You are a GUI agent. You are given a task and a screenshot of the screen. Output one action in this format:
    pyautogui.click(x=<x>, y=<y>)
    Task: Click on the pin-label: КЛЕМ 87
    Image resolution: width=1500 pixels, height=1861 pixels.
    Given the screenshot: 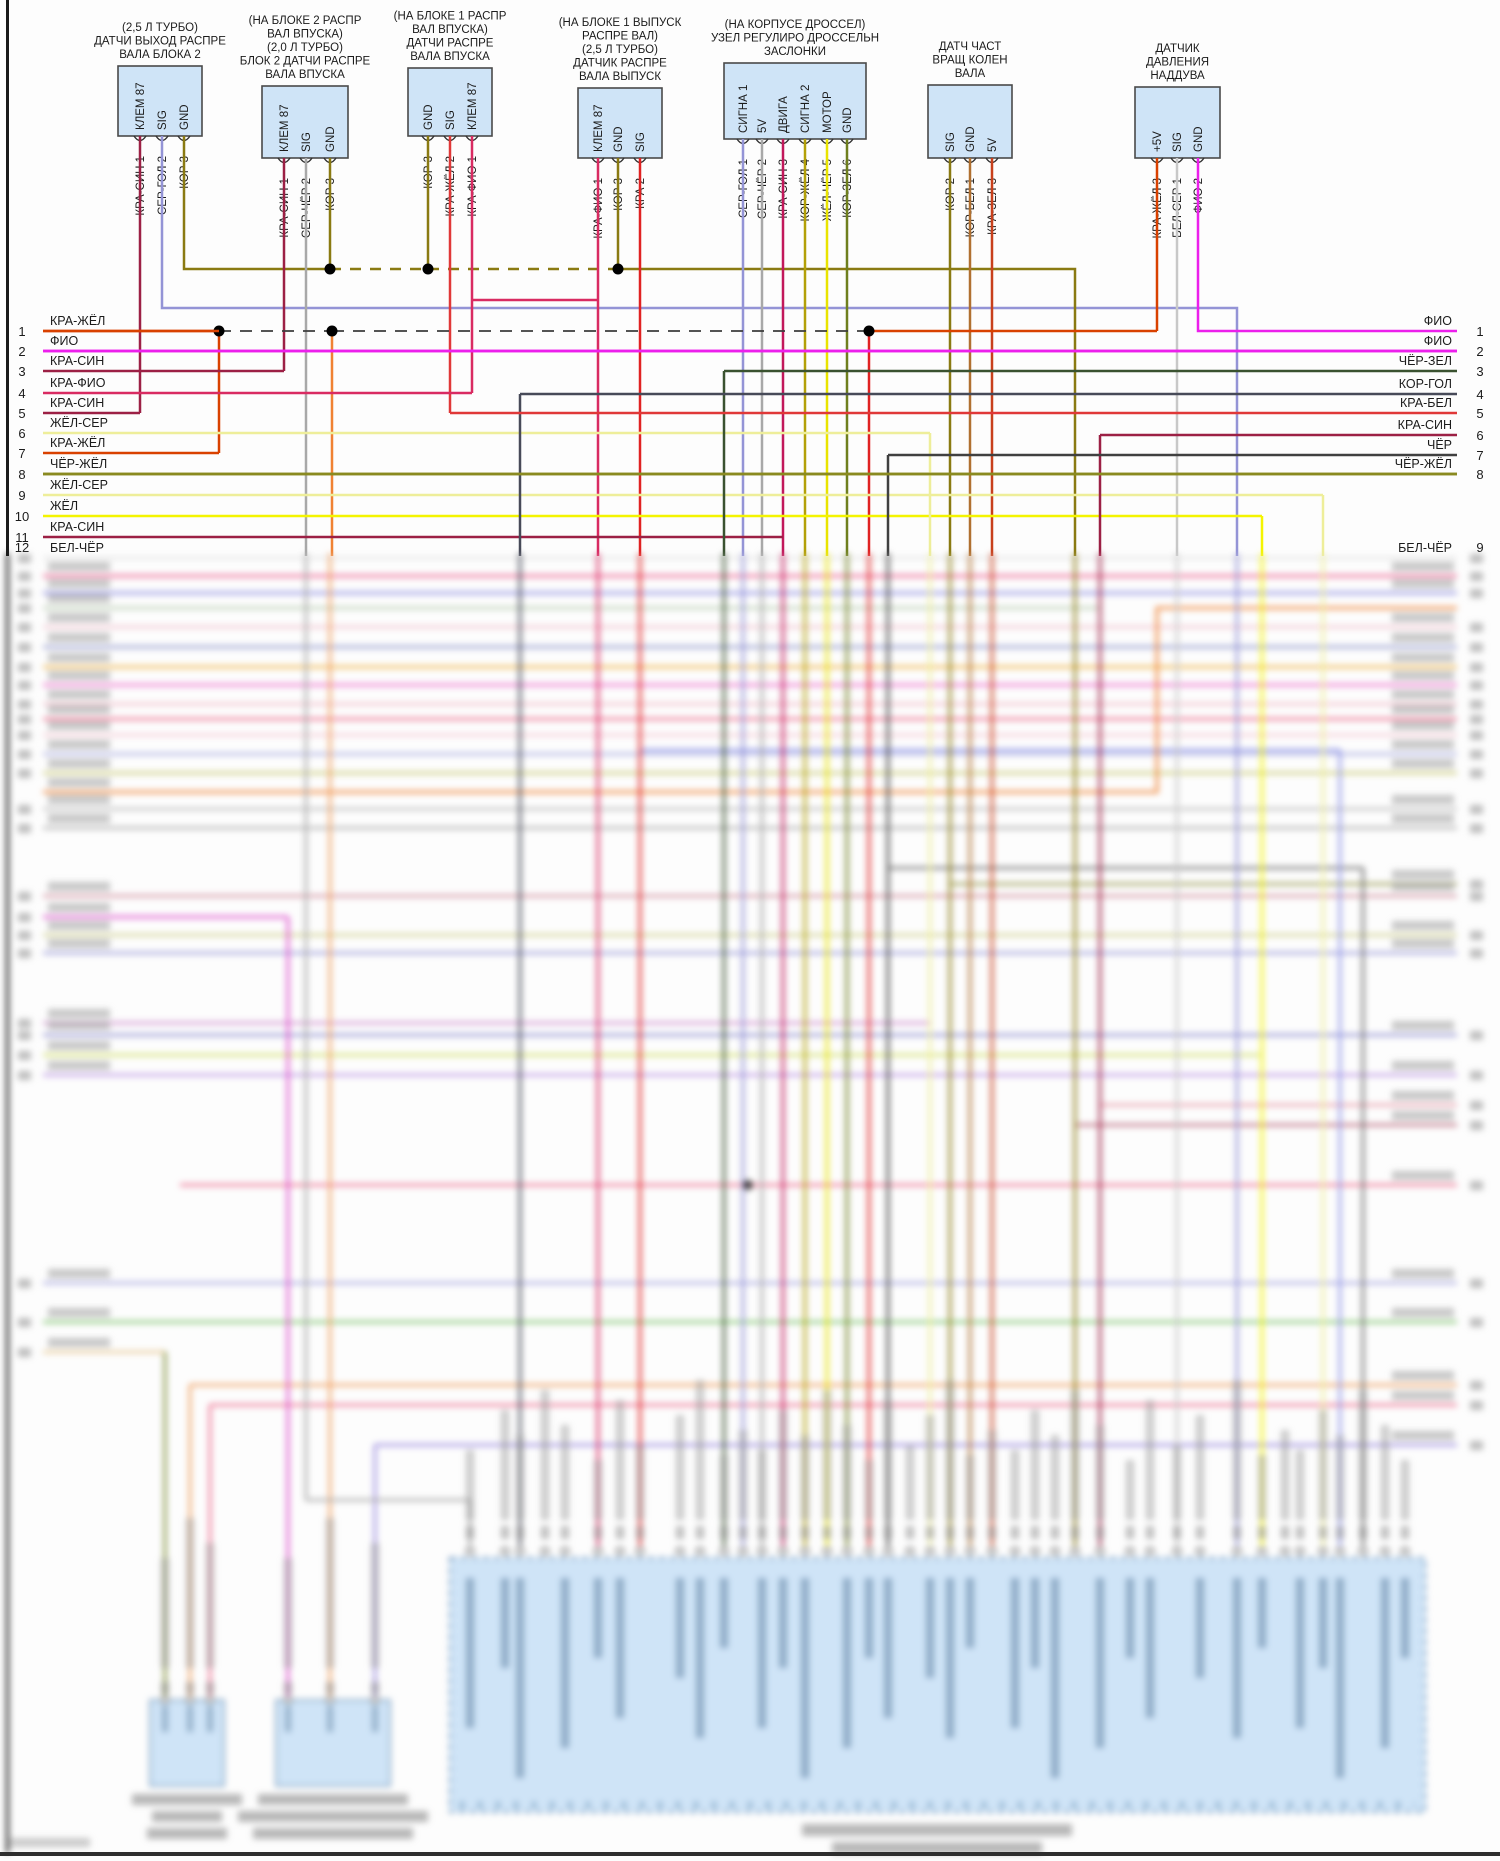 What is the action you would take?
    pyautogui.click(x=285, y=128)
    